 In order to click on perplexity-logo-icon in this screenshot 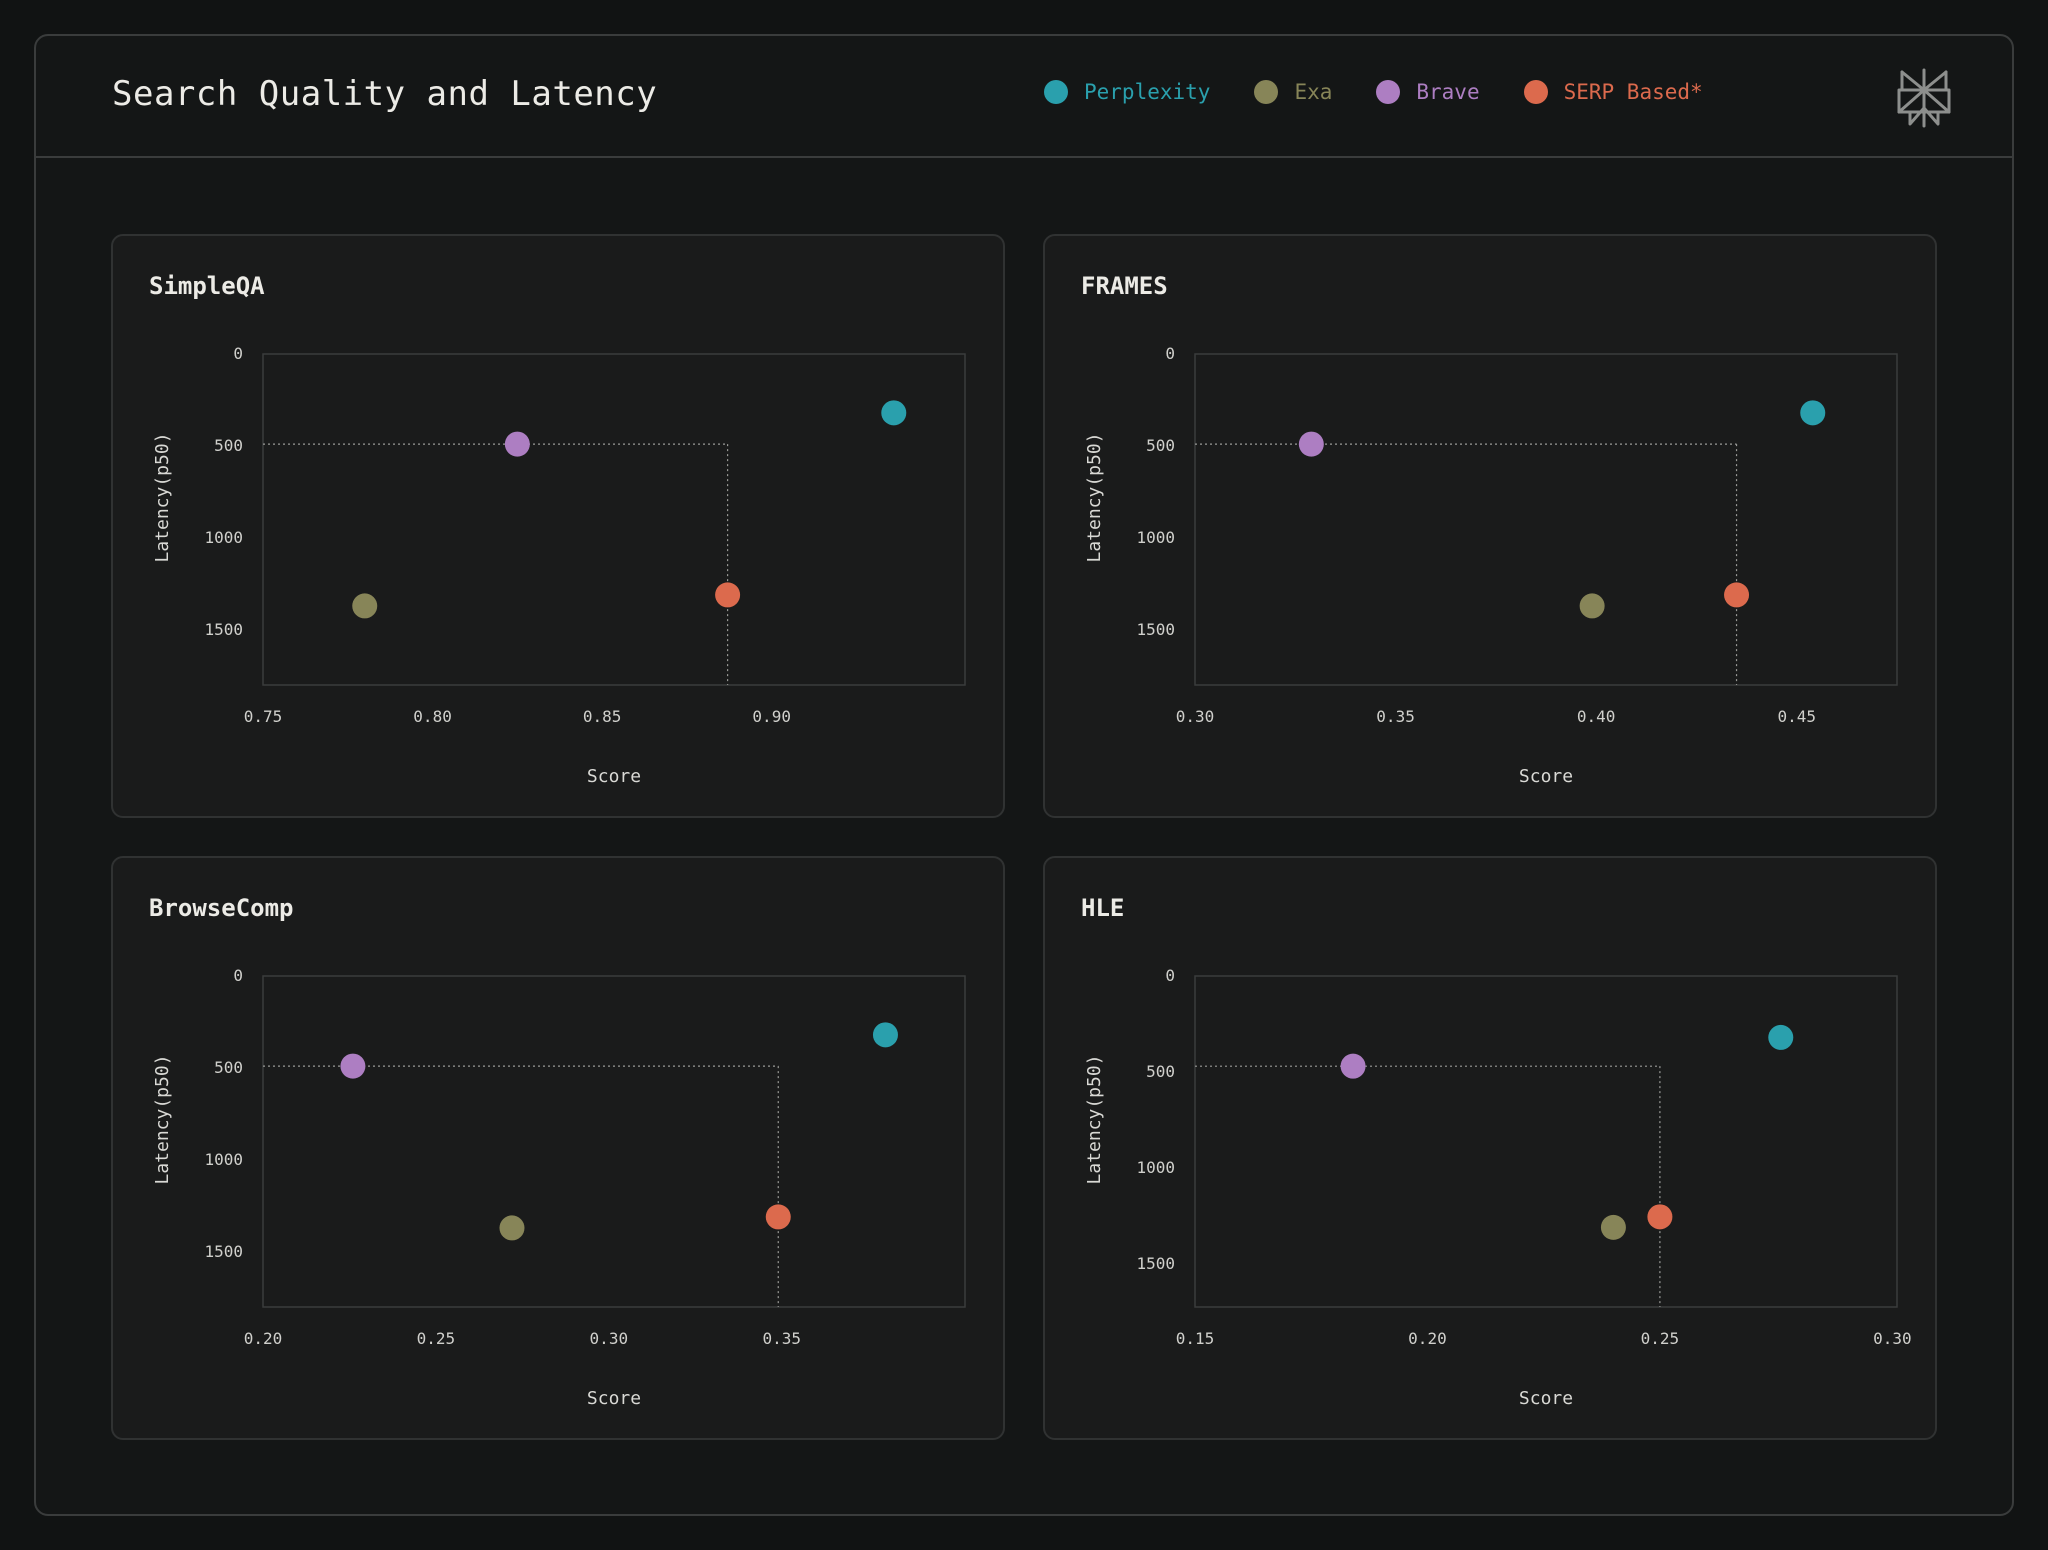, I will do `click(1924, 98)`.